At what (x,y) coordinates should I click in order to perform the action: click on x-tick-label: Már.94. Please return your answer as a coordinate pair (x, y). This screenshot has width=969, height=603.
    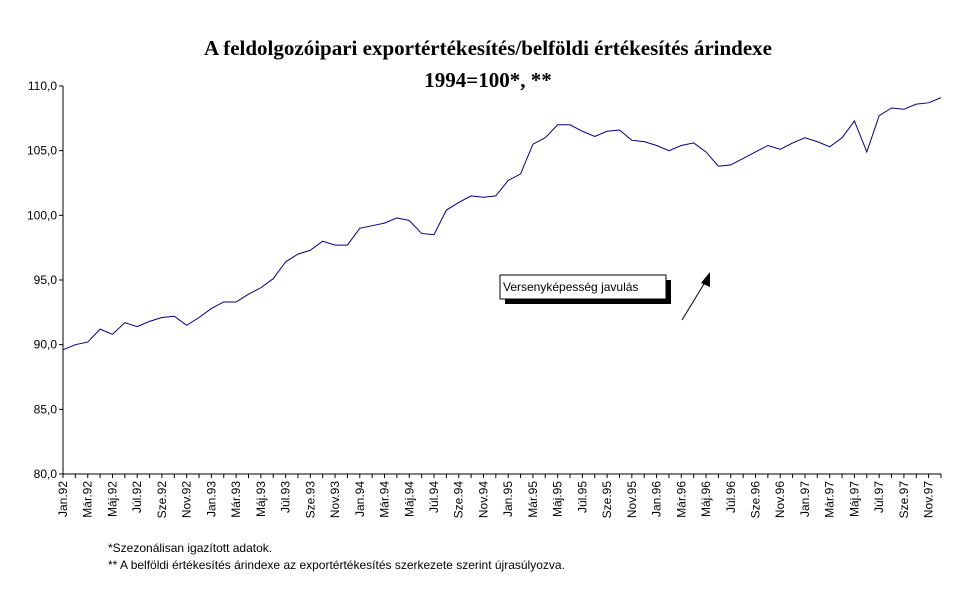
    Looking at the image, I should click on (385, 499).